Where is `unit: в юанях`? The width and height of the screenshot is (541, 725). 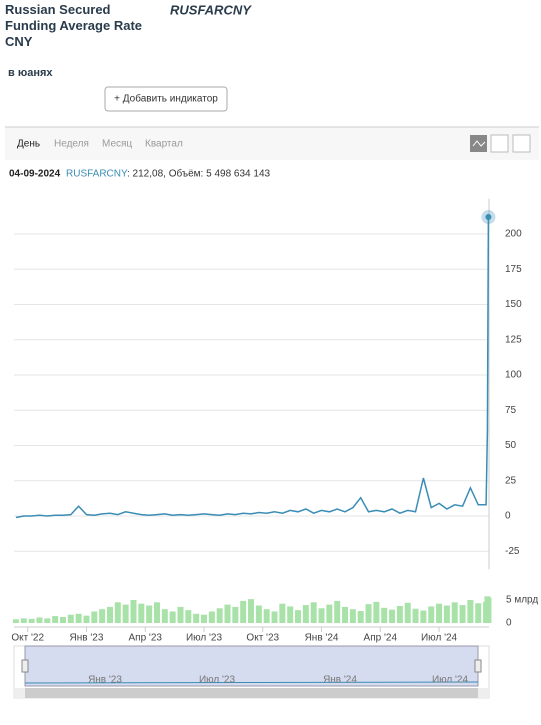 unit: в юанях is located at coordinates (30, 73).